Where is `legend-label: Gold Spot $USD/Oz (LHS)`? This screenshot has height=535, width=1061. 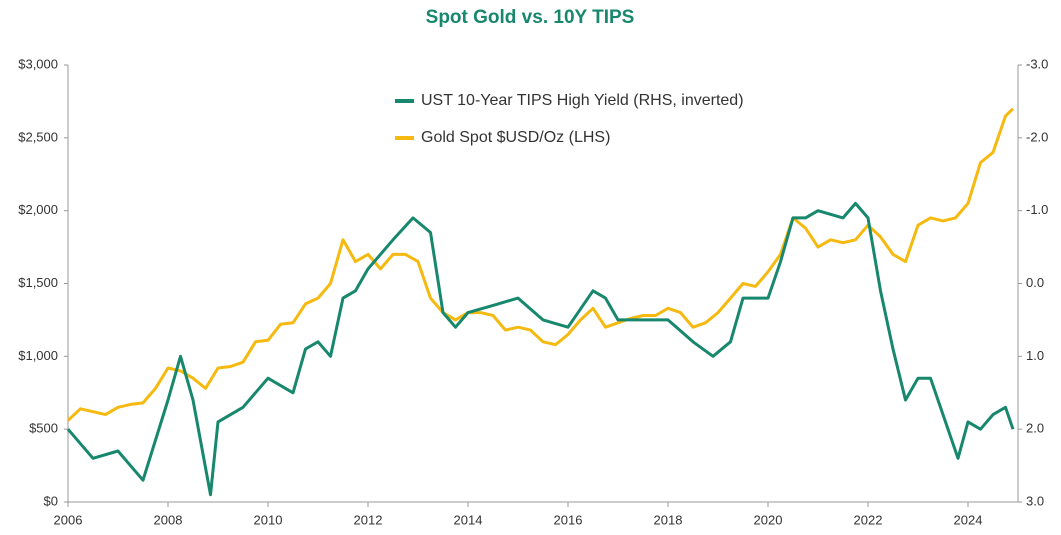
legend-label: Gold Spot $USD/Oz (LHS) is located at coordinates (515, 137).